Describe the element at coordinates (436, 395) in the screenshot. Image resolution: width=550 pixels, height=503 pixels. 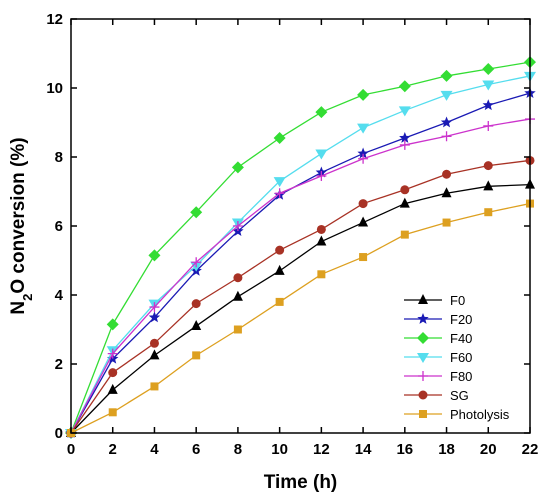
I see `legend-entry-sg: SG` at that location.